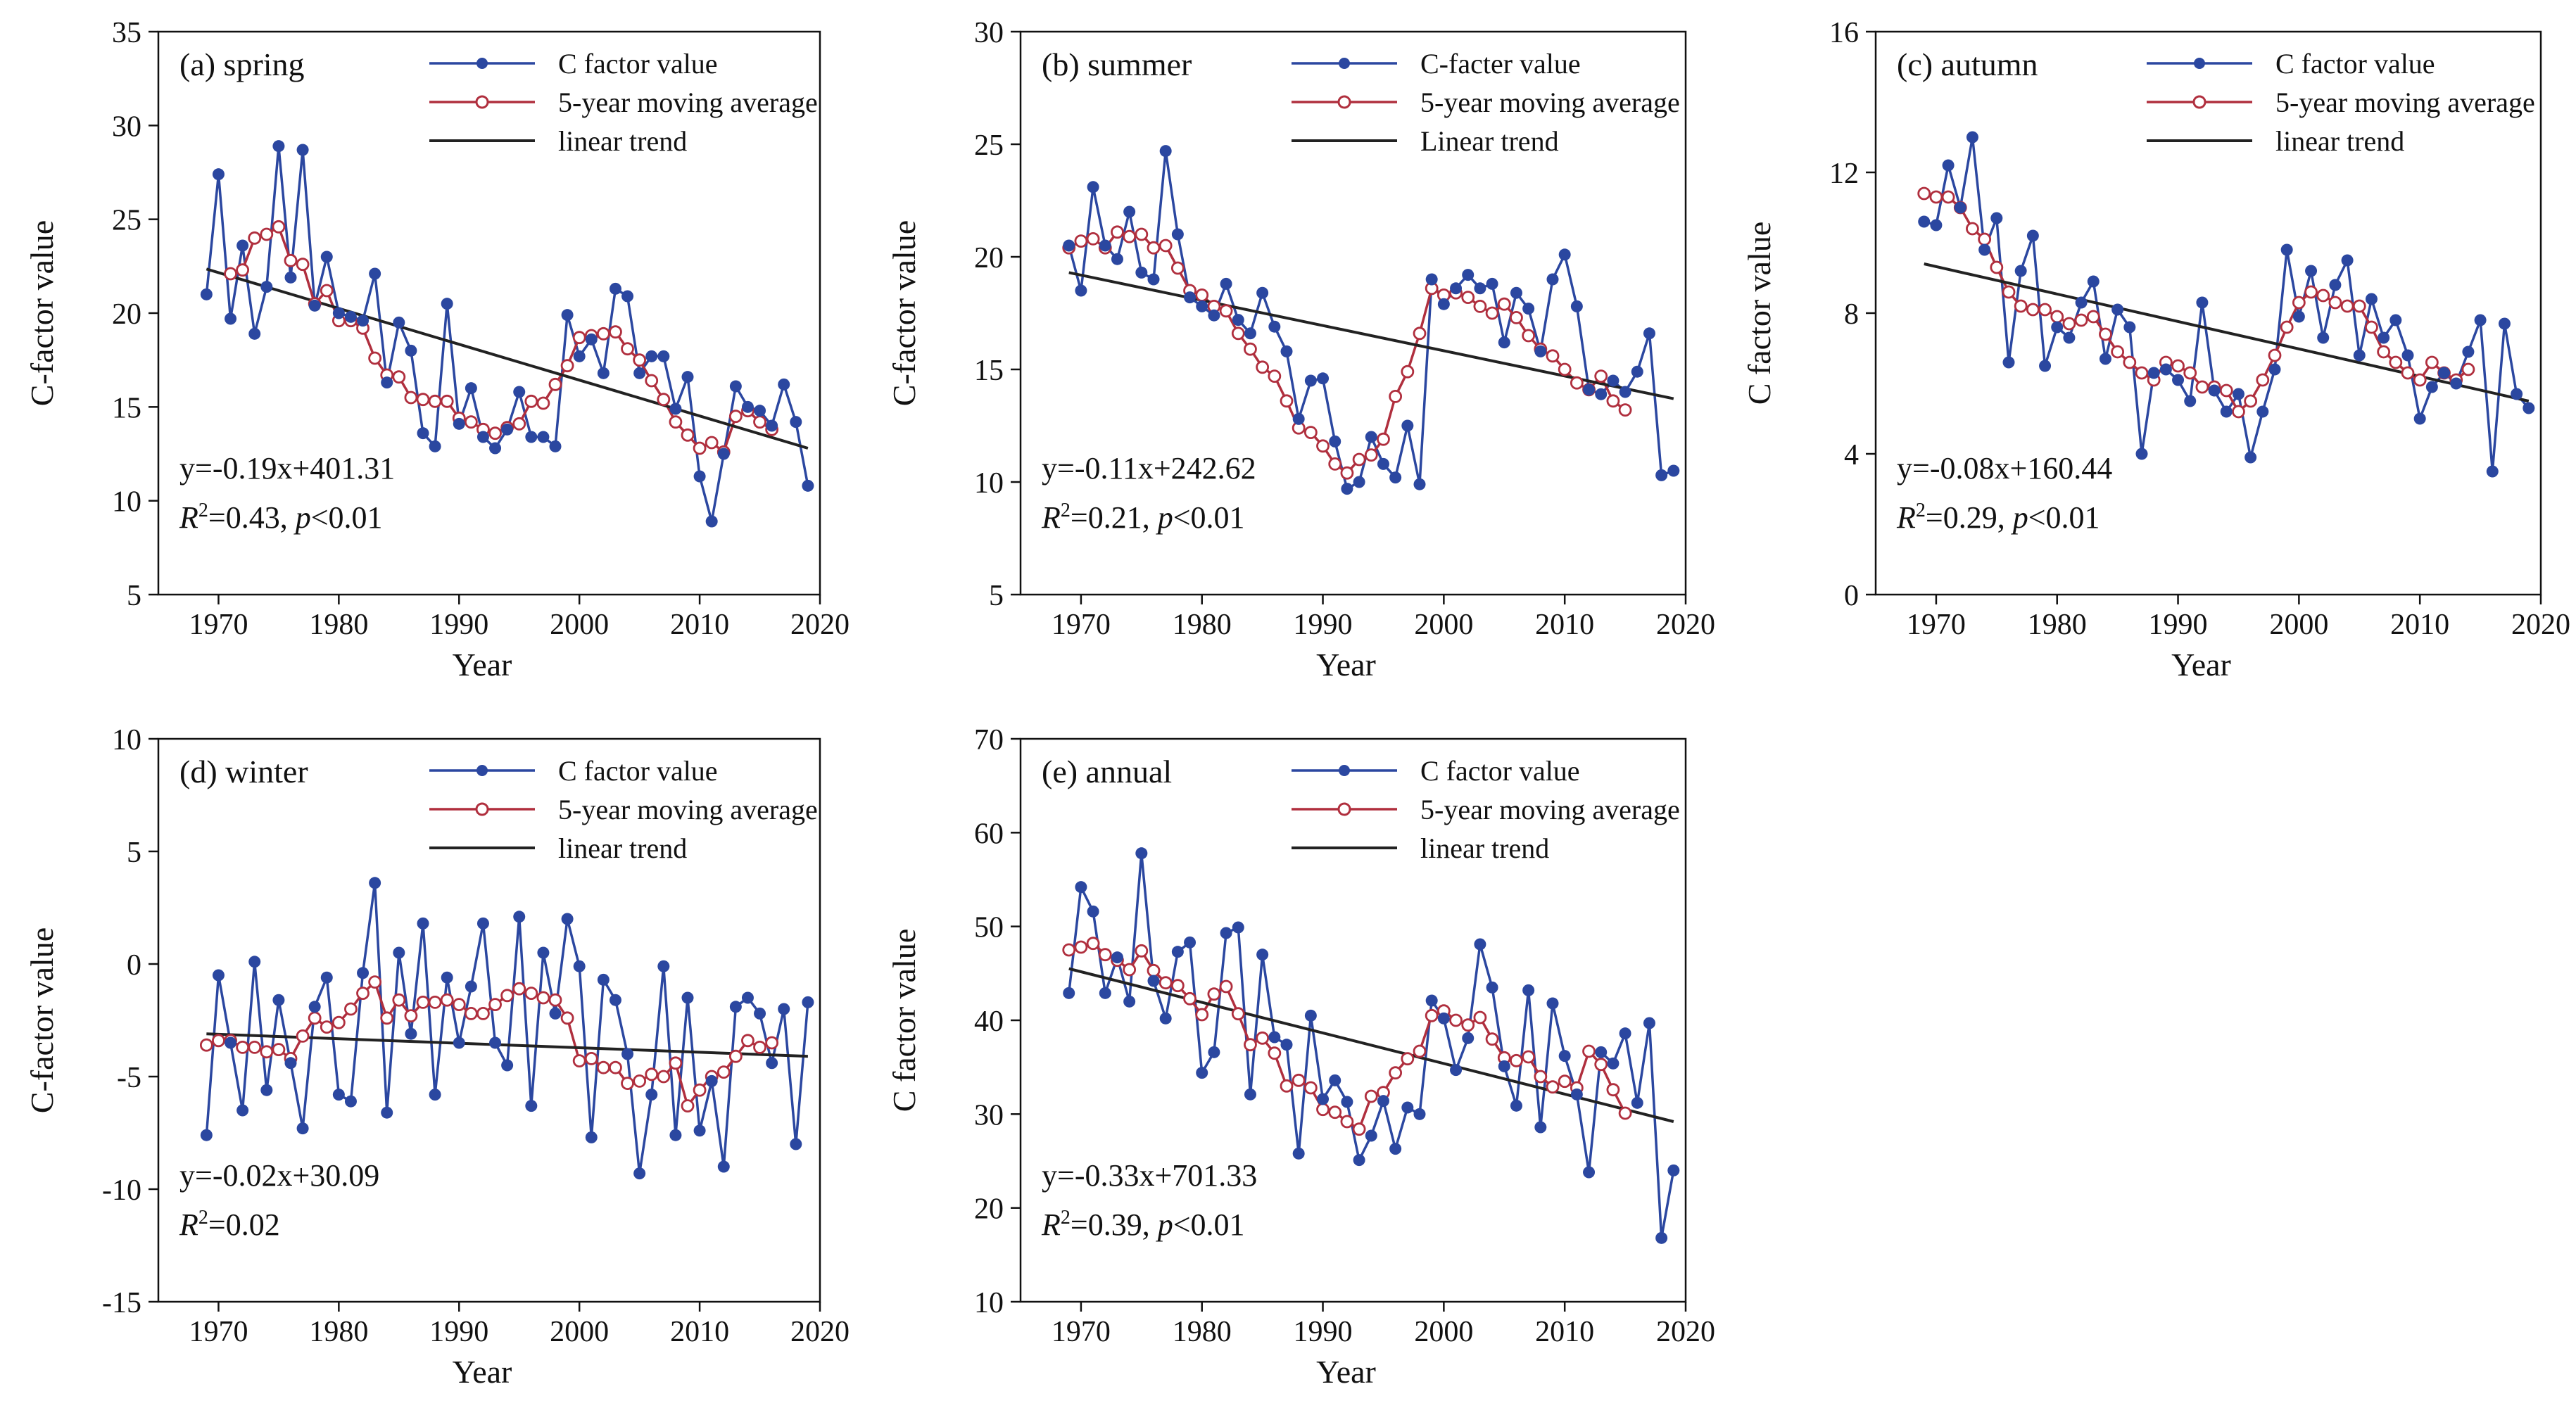  I want to click on x-tick-label: 2020, so click(820, 1332).